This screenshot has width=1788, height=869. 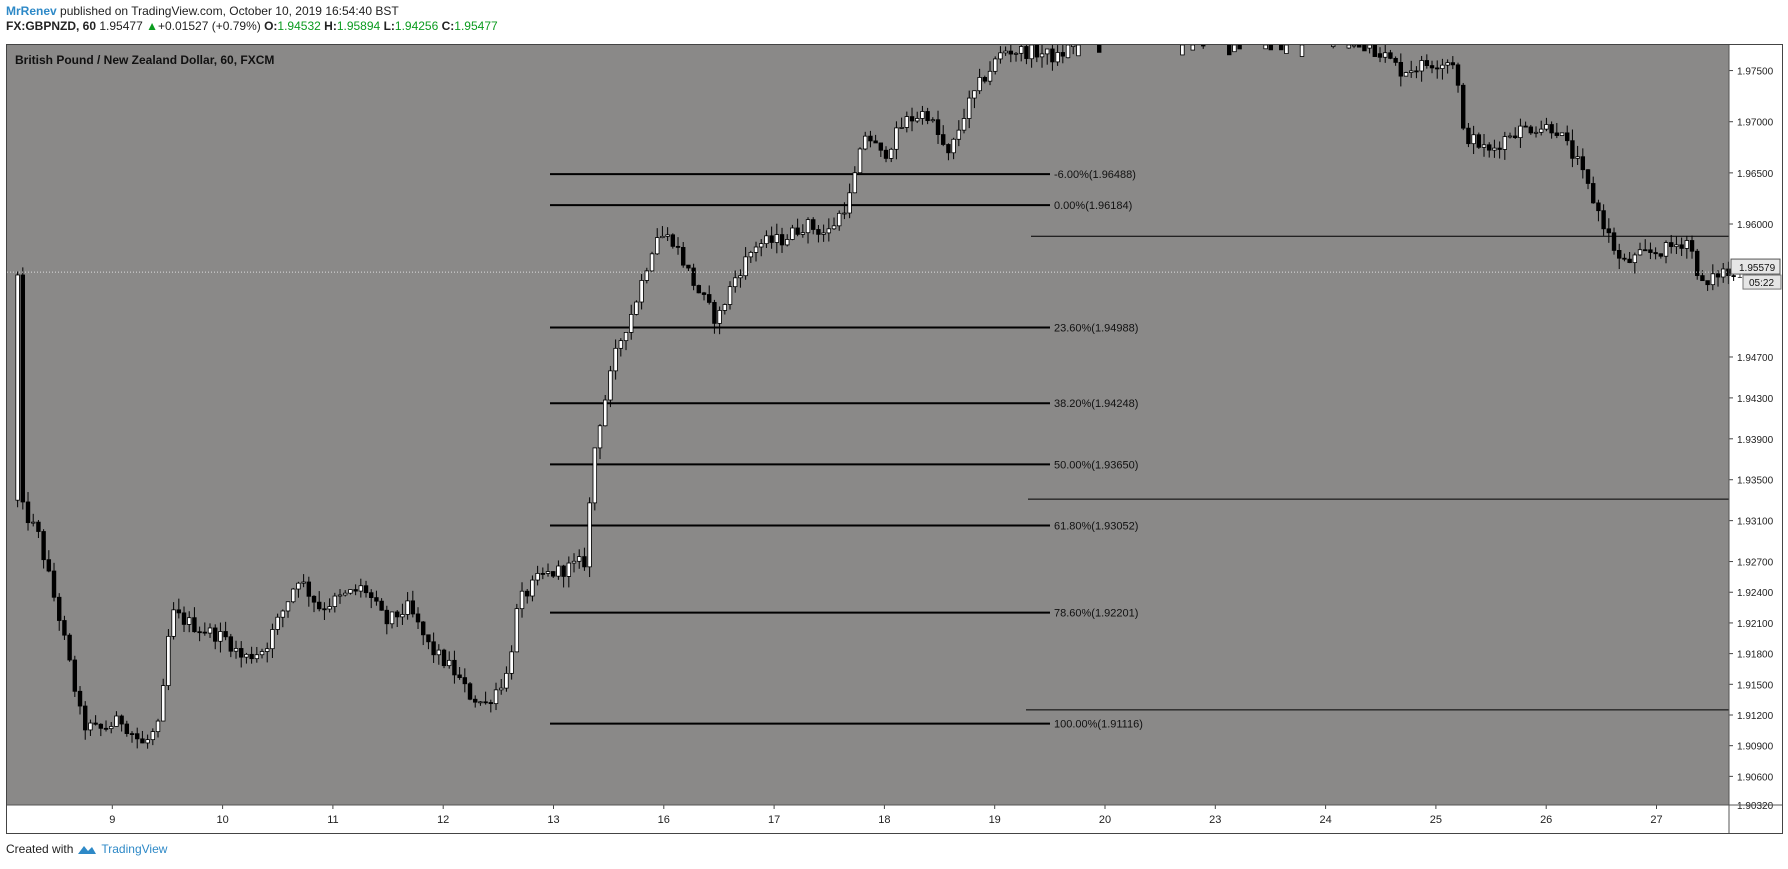 What do you see at coordinates (1656, 820) in the screenshot?
I see `time-tick-label: 27` at bounding box center [1656, 820].